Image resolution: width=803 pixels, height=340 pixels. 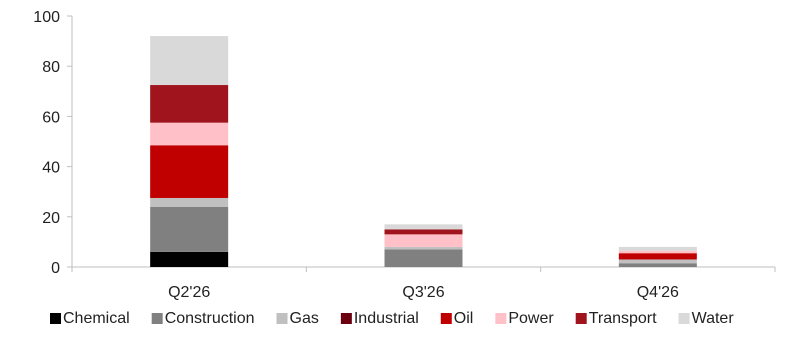 I want to click on legend-item-industrial: Industrial, so click(x=379, y=318).